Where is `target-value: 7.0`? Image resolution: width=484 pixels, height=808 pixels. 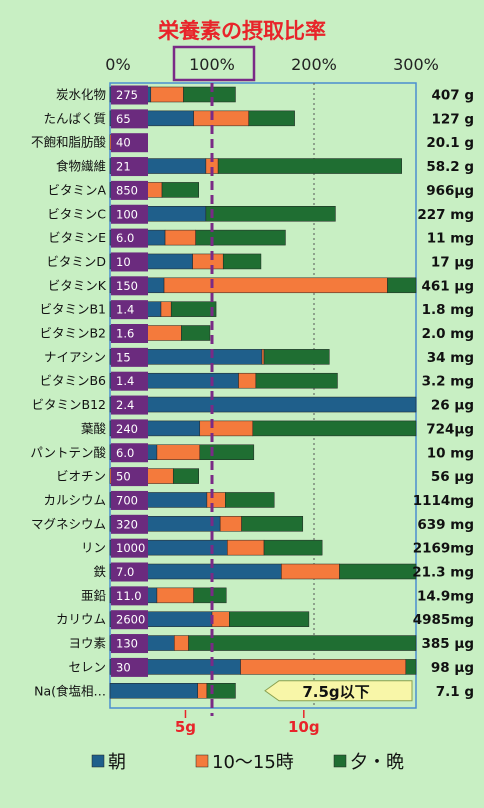 target-value: 7.0 is located at coordinates (125, 572).